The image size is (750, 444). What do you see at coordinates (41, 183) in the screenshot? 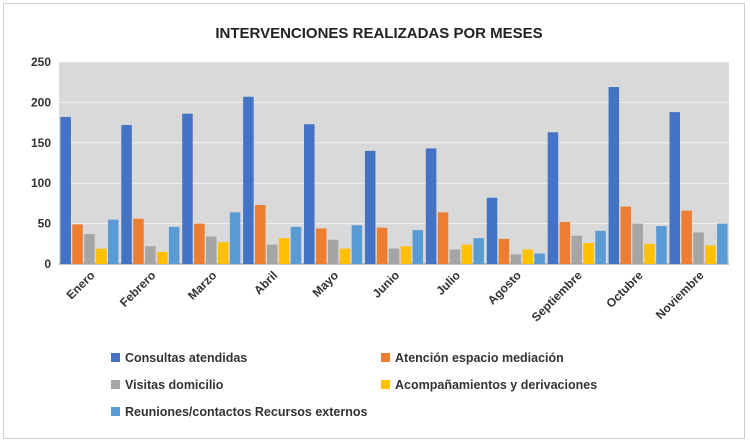
I see `y-tick-label: 100` at bounding box center [41, 183].